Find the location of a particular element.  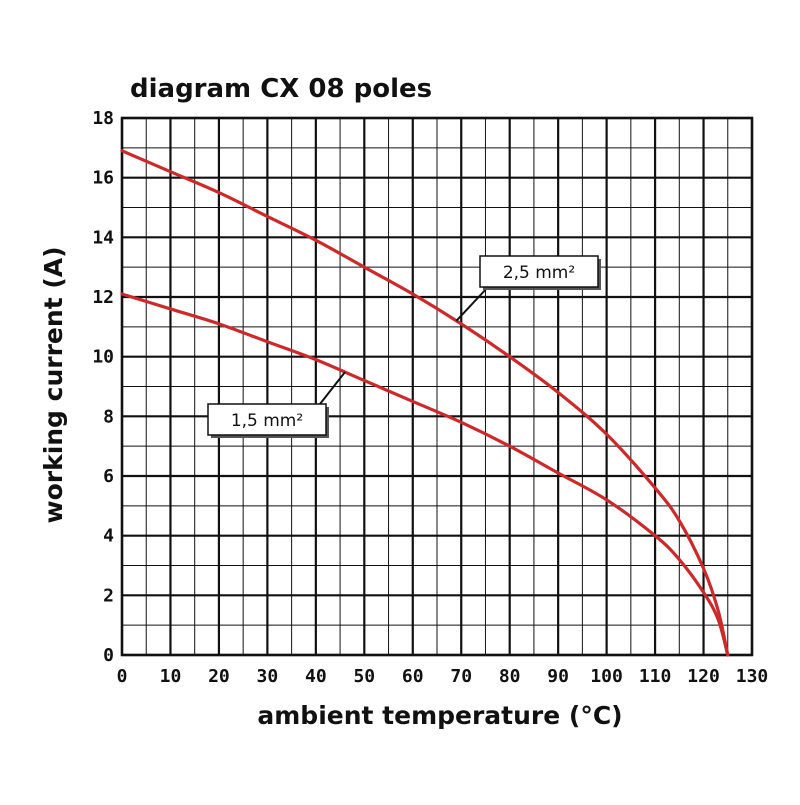

x-tick-label: 30 is located at coordinates (268, 676).